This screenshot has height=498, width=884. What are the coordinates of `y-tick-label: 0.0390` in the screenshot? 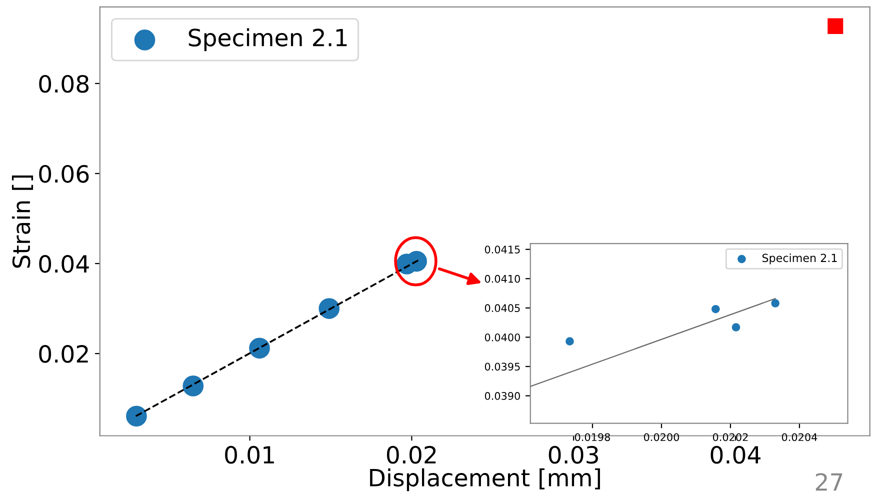 It's located at (502, 396).